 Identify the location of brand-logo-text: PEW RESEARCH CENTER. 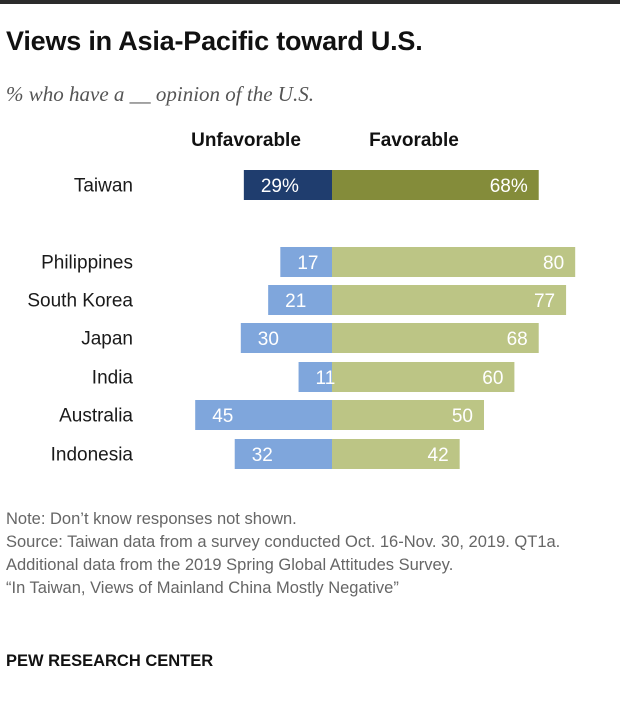
(110, 661).